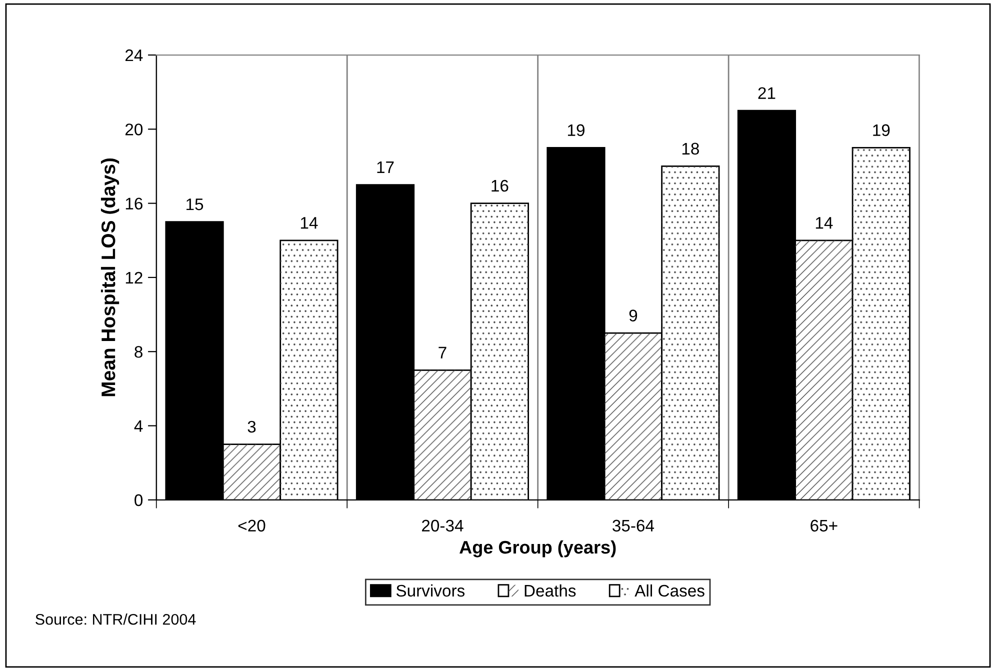 This screenshot has height=671, width=996. I want to click on data-label: 16, so click(500, 186).